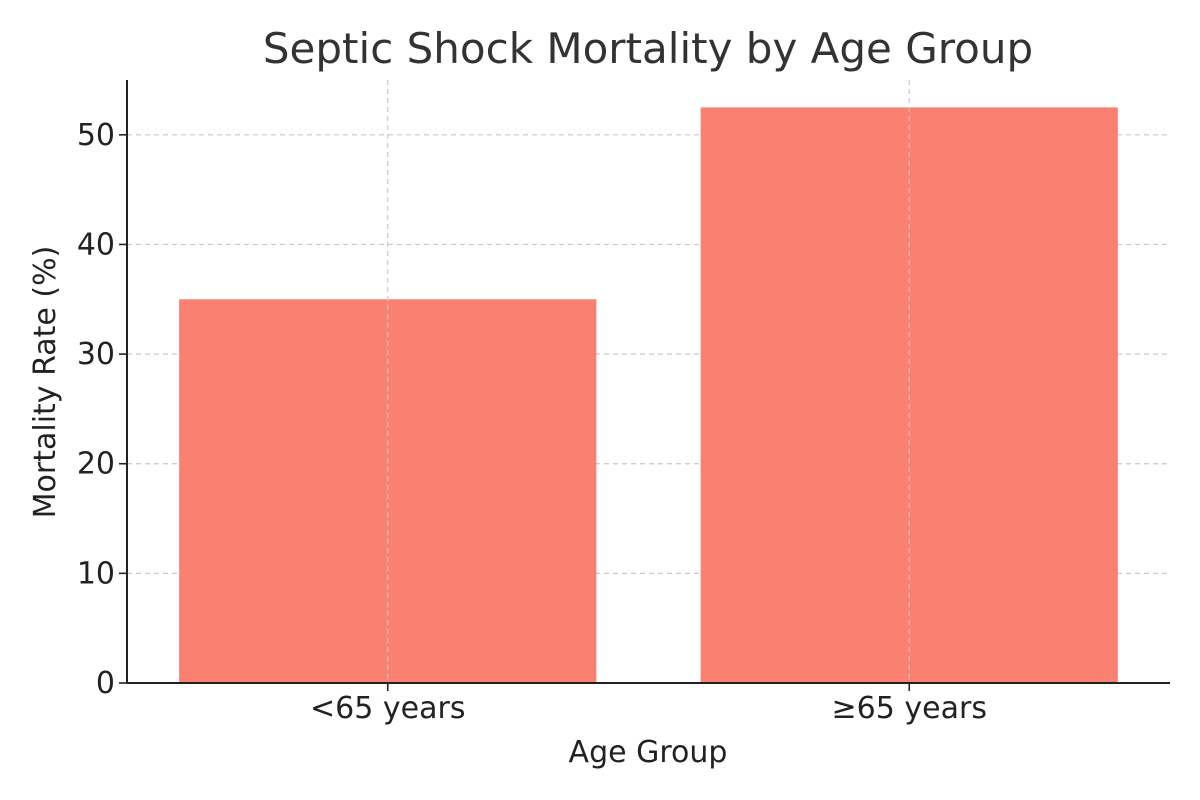  I want to click on y-tick-label: 40, so click(96, 244).